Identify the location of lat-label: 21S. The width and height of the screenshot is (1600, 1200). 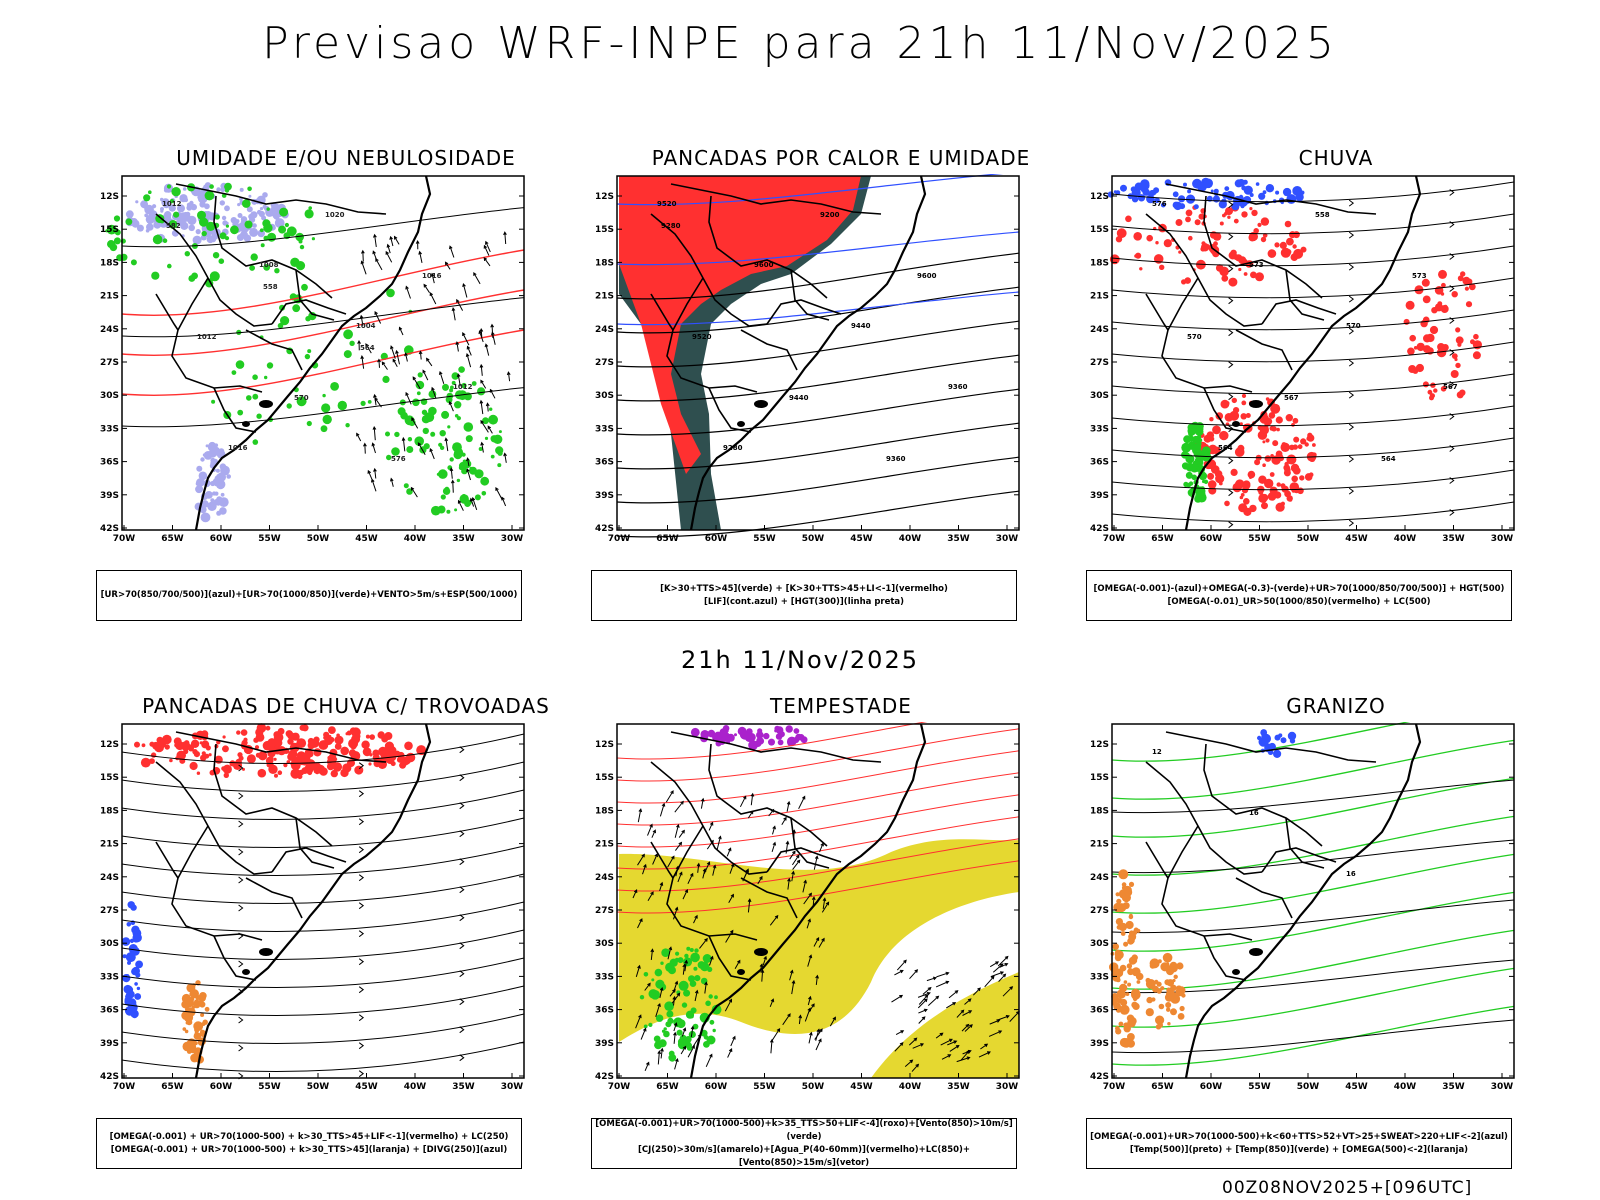
(604, 297).